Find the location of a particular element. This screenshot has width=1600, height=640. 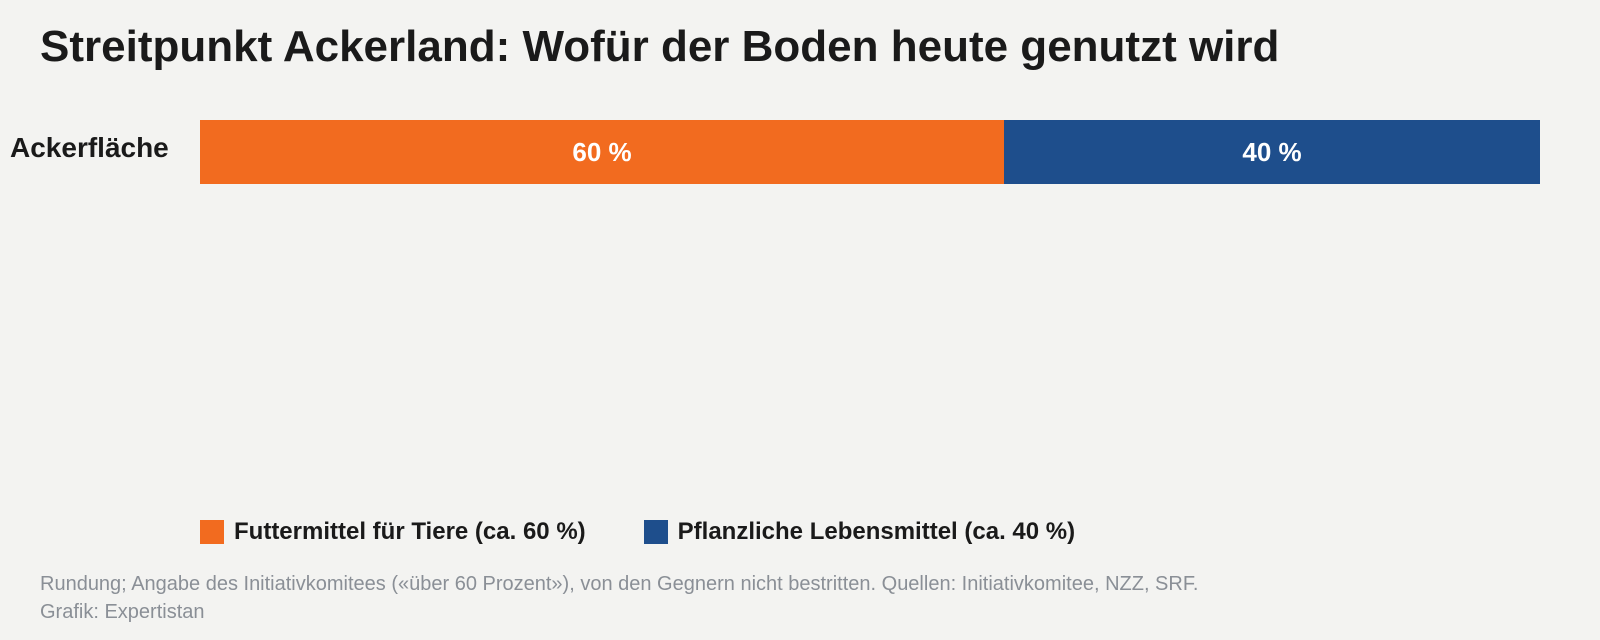

legend-label: Pflanzliche Lebensmittel (ca. 40 %) is located at coordinates (876, 531).